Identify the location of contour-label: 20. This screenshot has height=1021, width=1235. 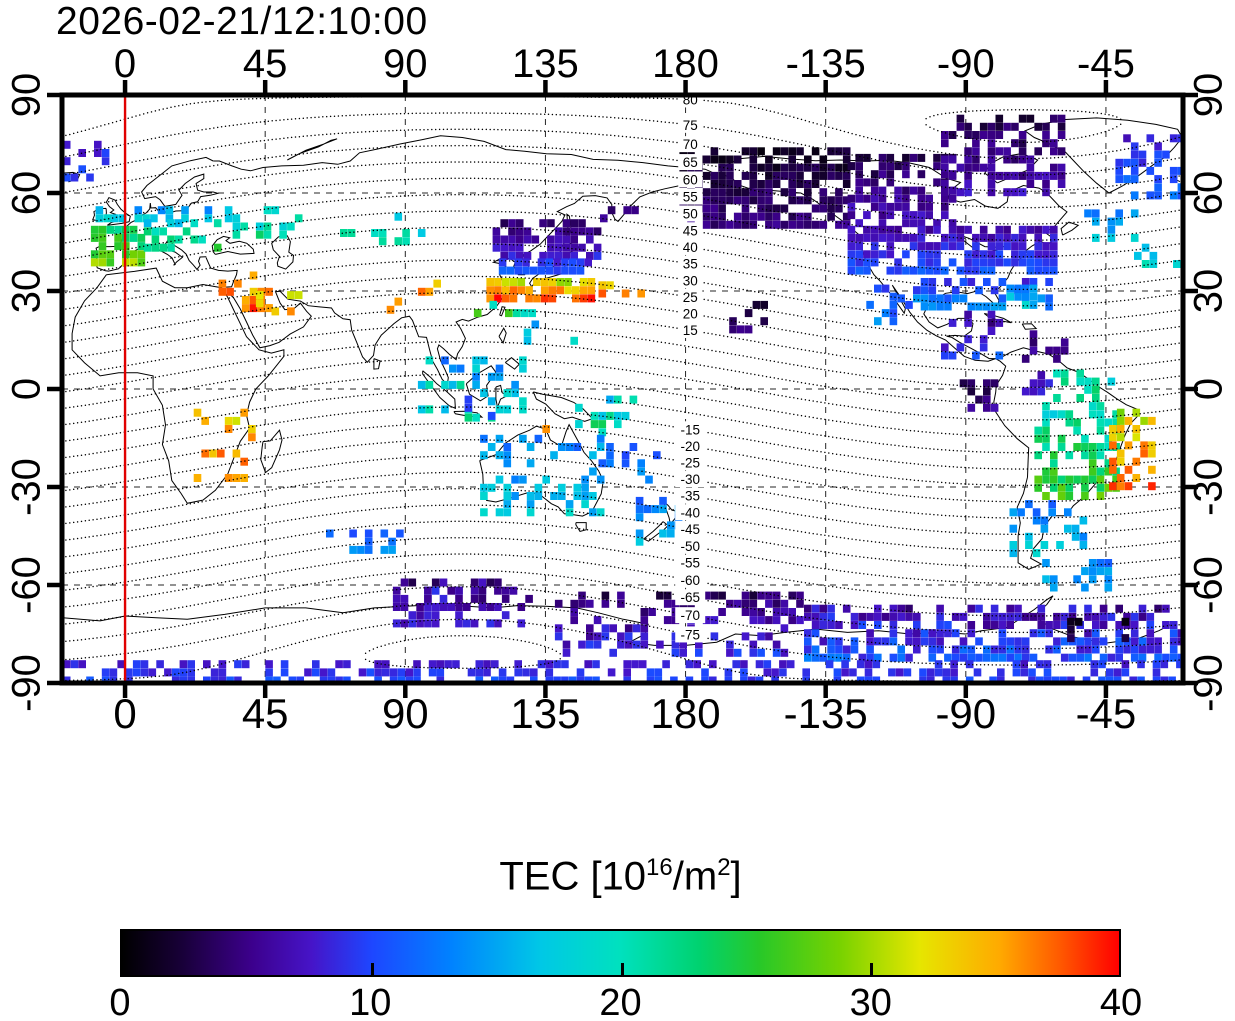
(690, 313).